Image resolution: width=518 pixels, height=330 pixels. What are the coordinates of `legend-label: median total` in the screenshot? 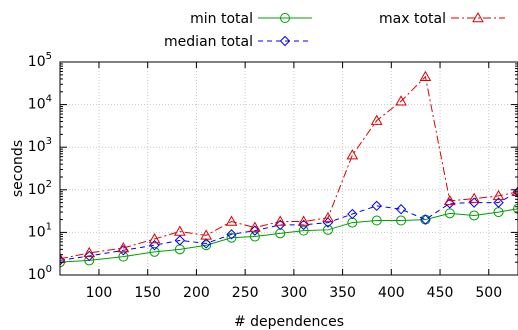 It's located at (208, 42).